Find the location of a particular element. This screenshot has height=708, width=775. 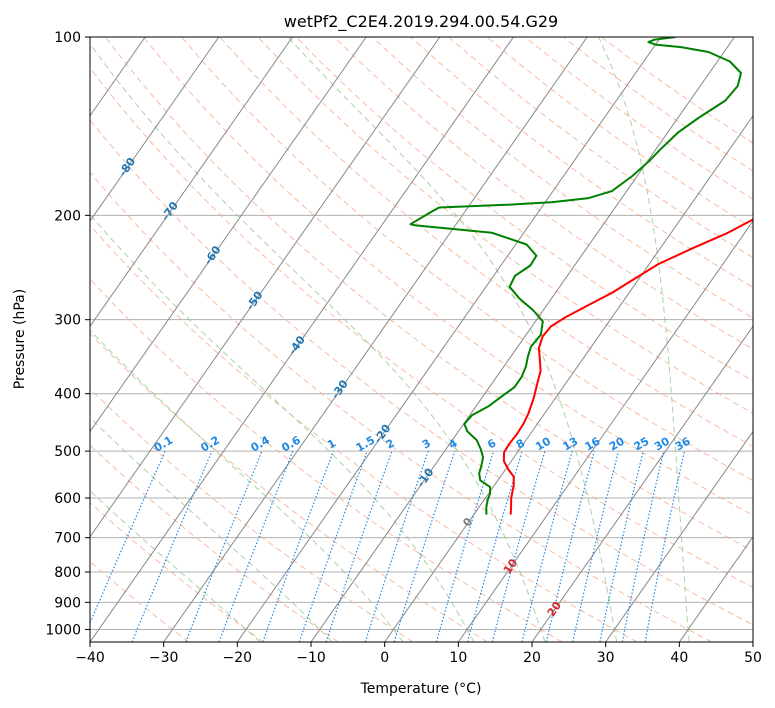

y-tick-label: 400 is located at coordinates (67, 395).